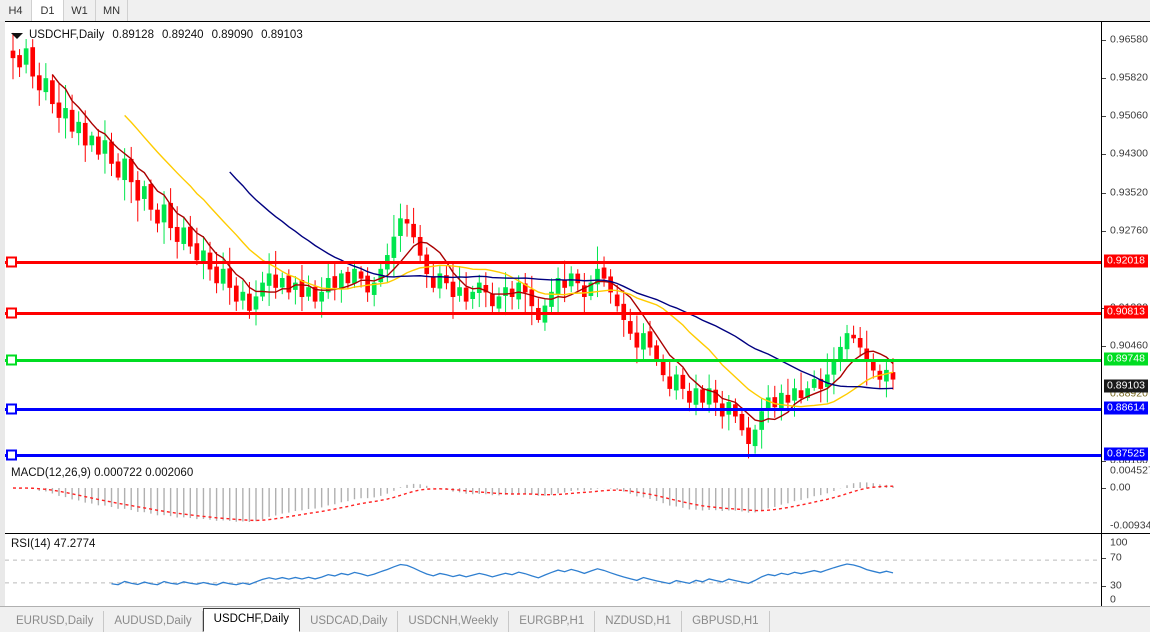 The height and width of the screenshot is (632, 1150). What do you see at coordinates (1130, 470) in the screenshot?
I see `macd-axis-label: 0.004527` at bounding box center [1130, 470].